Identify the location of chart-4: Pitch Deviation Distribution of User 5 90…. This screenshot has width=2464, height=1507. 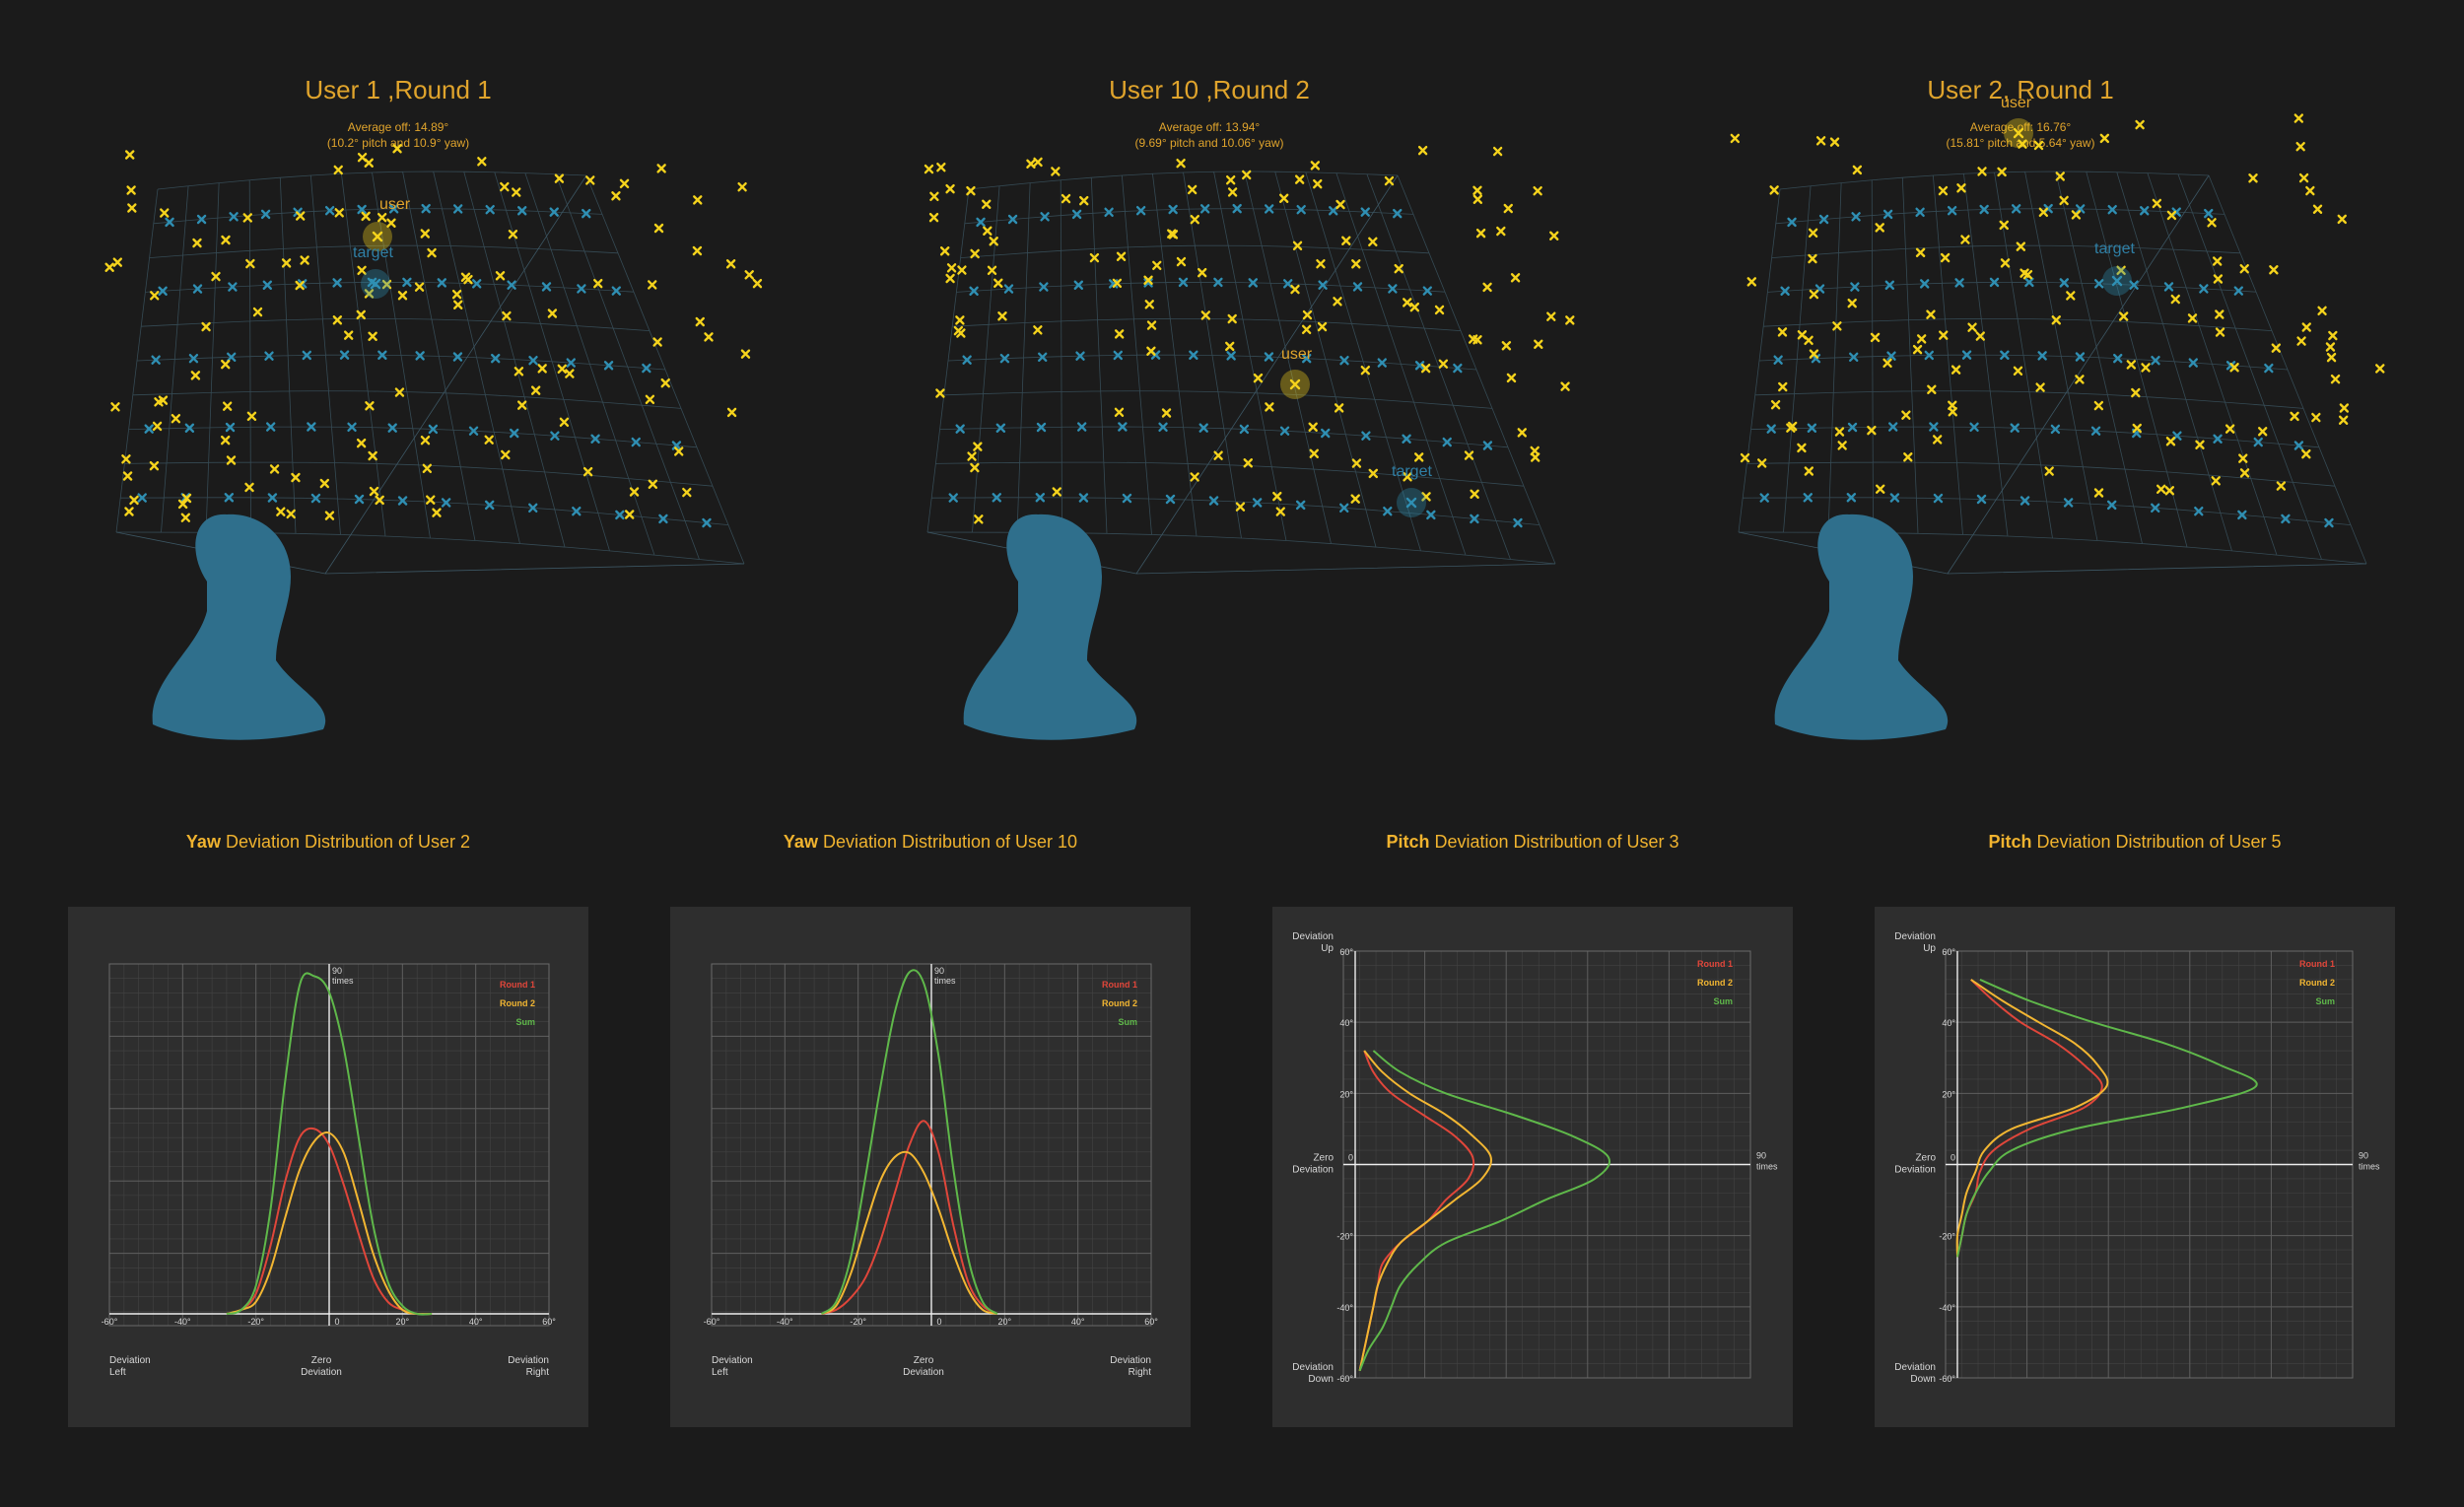
(2135, 1129).